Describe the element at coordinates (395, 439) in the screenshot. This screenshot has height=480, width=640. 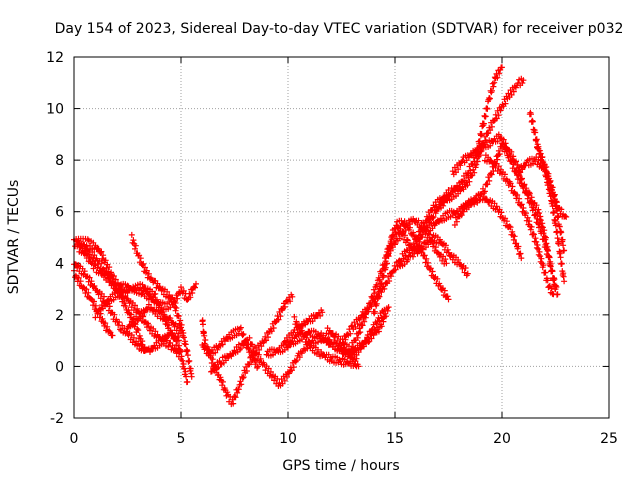
I see `x-tick-label: 15` at that location.